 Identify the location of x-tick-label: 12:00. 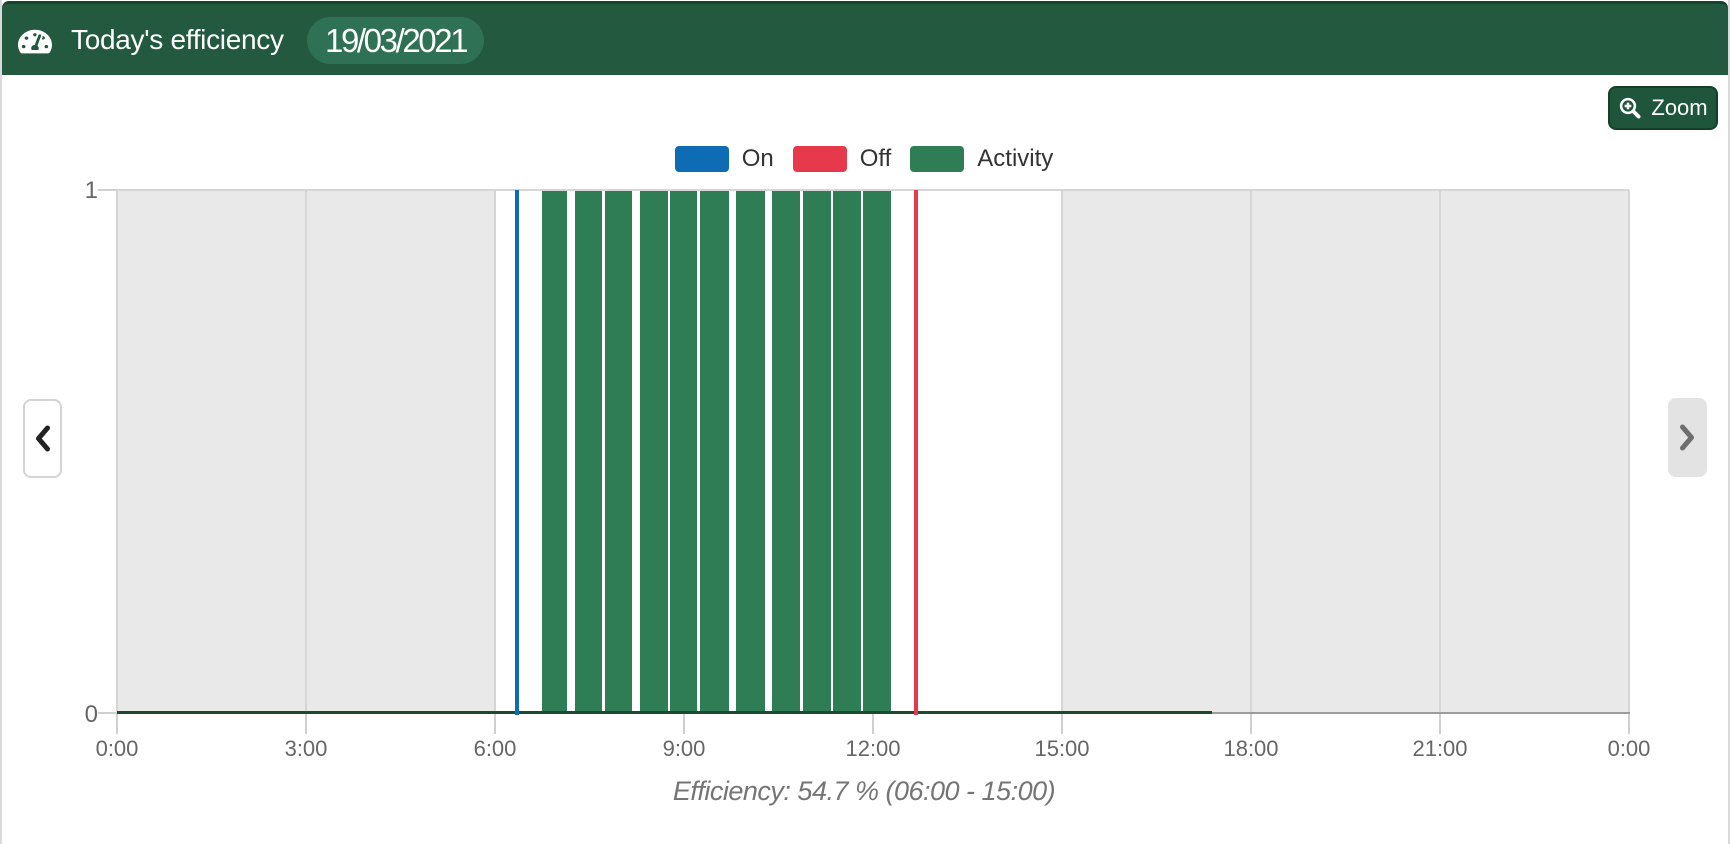
(873, 748).